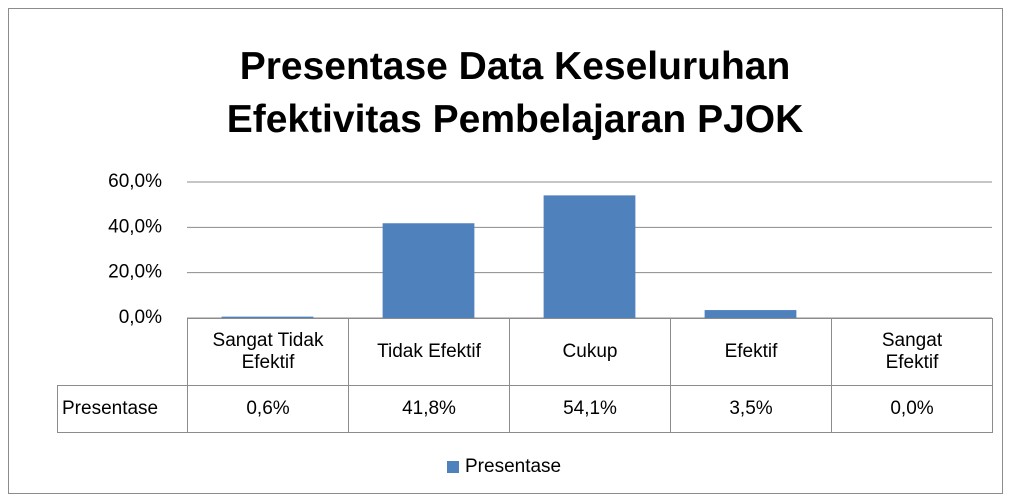  I want to click on y-tick-label: 20,0%, so click(135, 272).